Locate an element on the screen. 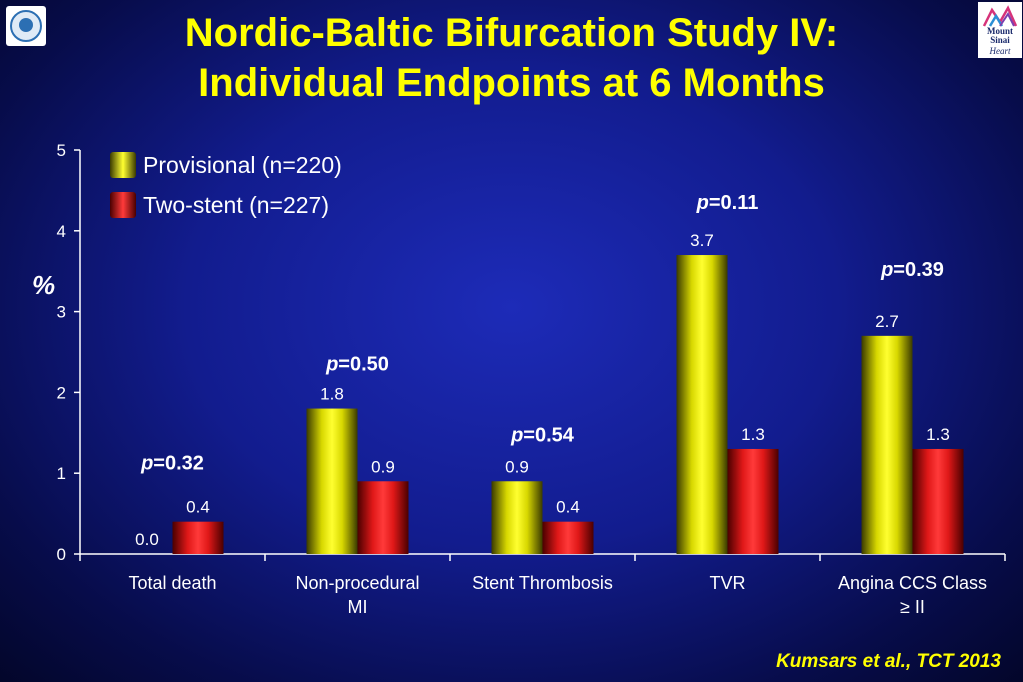  legend-swatch-provisional is located at coordinates (123, 165).